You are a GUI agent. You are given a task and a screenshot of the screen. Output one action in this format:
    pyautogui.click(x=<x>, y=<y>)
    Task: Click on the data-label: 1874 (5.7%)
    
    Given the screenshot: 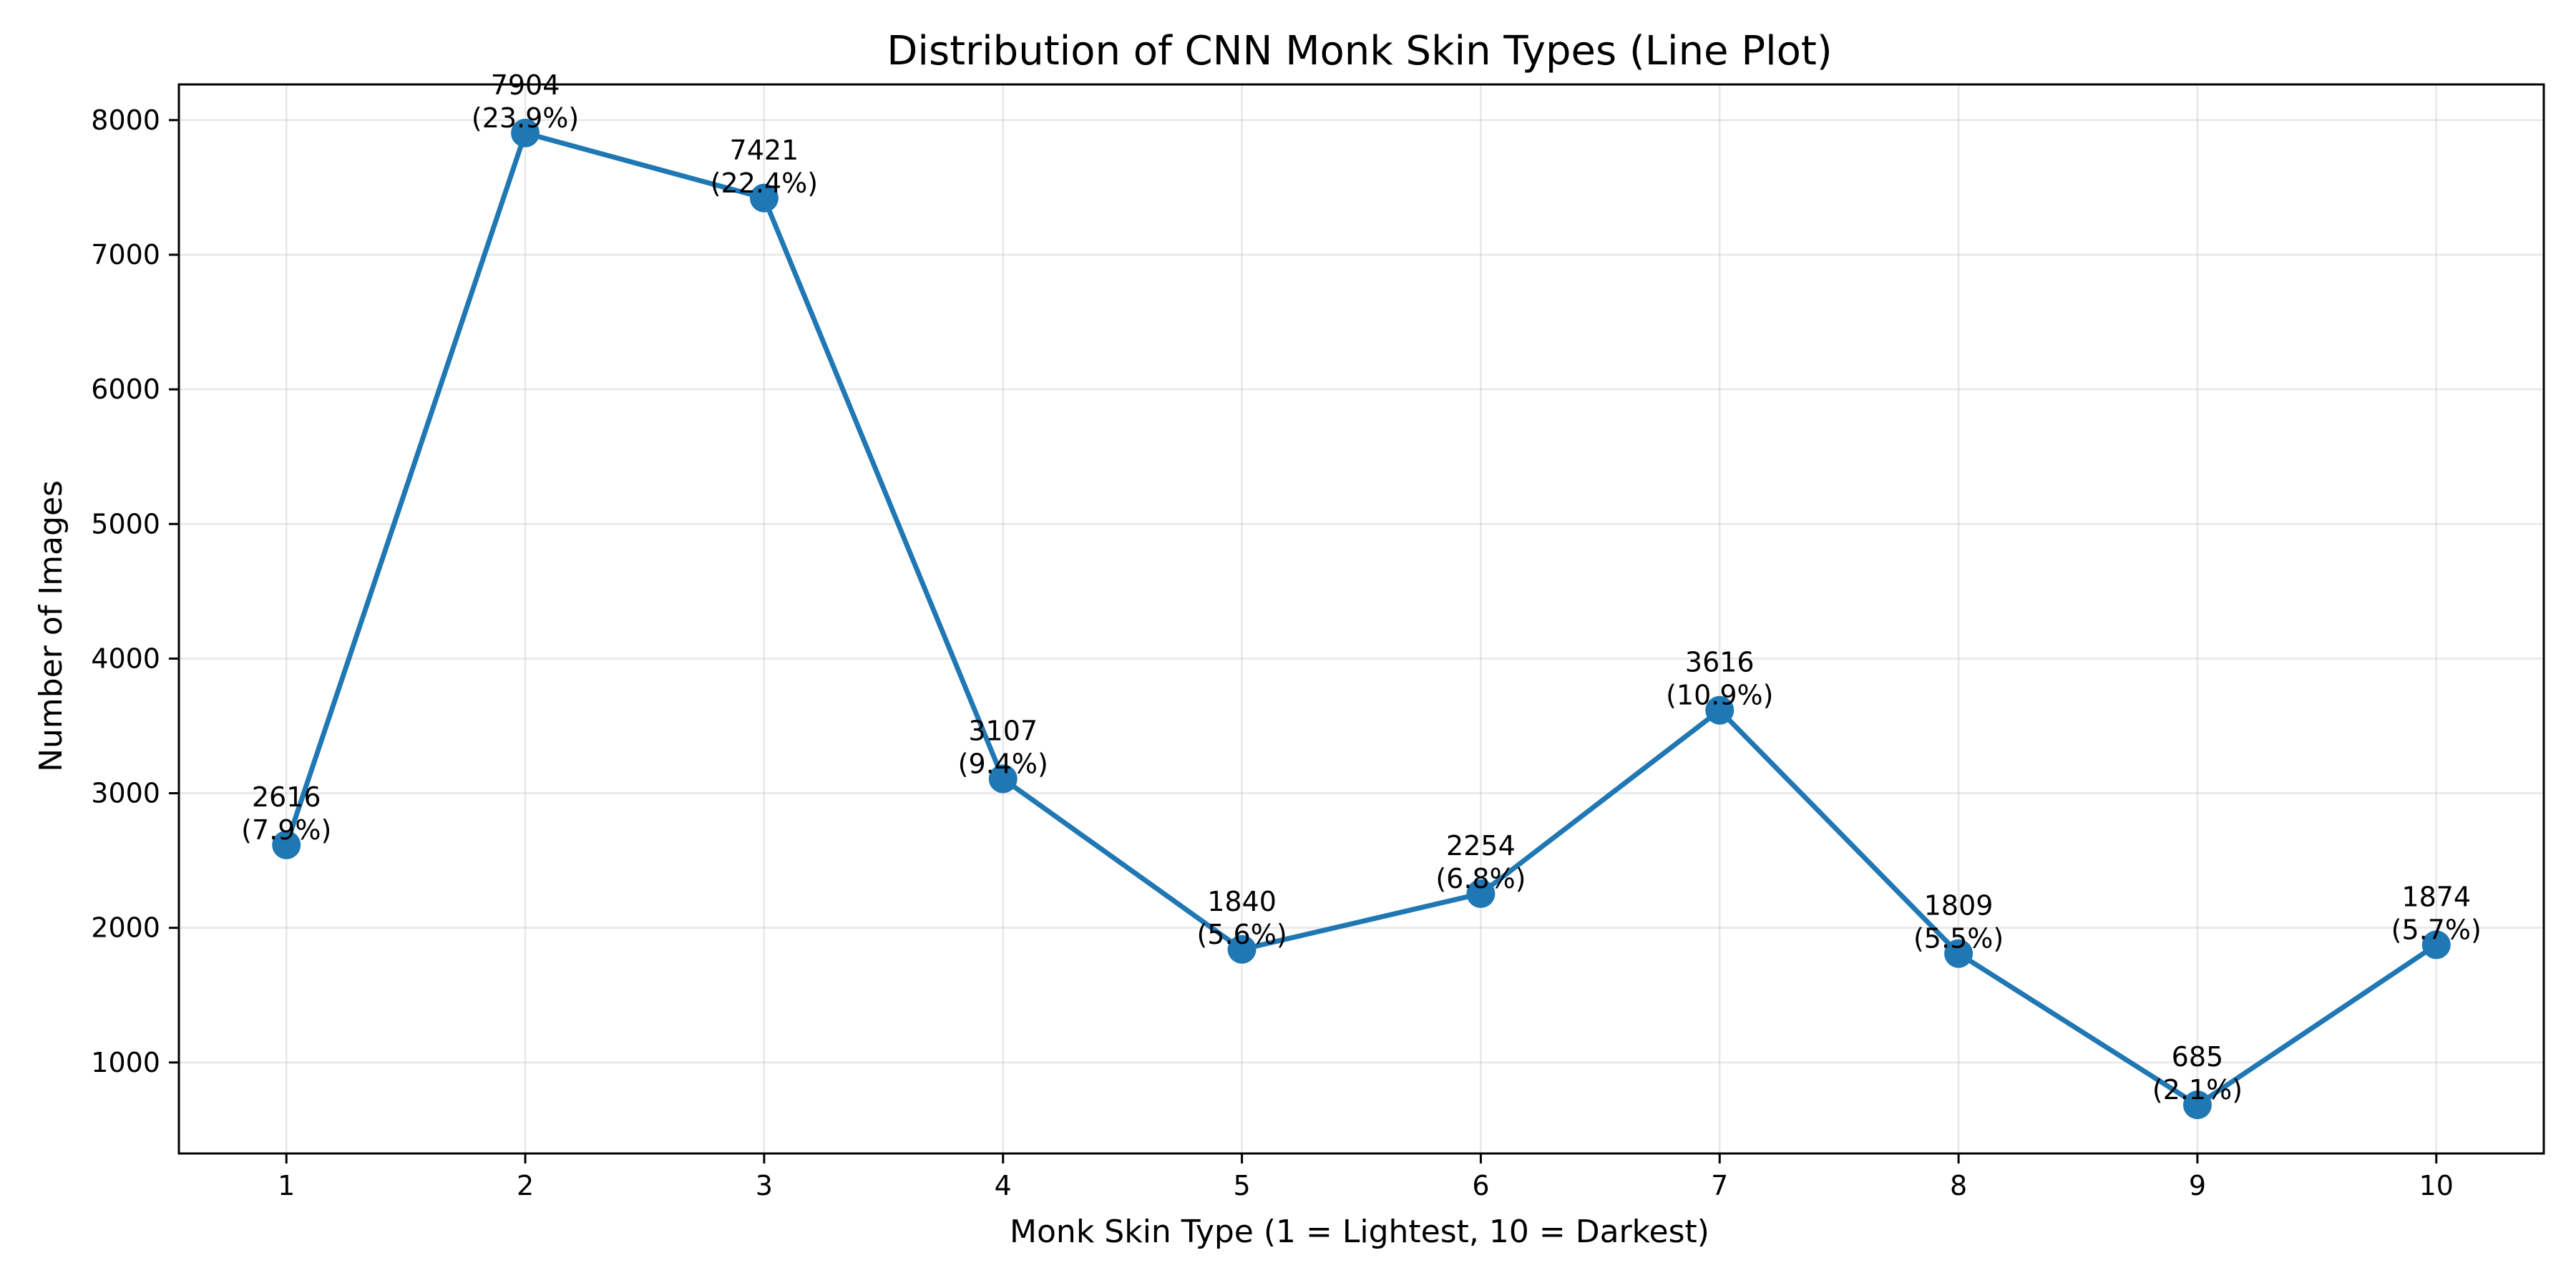 What is the action you would take?
    pyautogui.click(x=2436, y=913)
    